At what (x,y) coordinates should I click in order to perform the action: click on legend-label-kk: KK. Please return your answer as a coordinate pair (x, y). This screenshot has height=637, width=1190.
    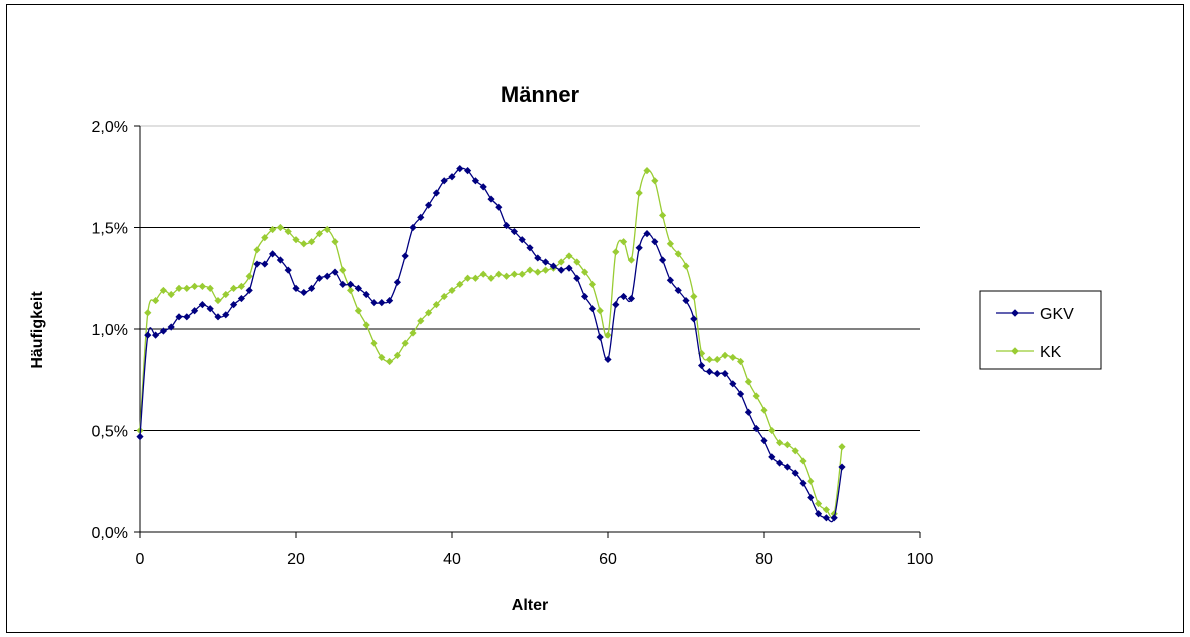
    Looking at the image, I should click on (1051, 352).